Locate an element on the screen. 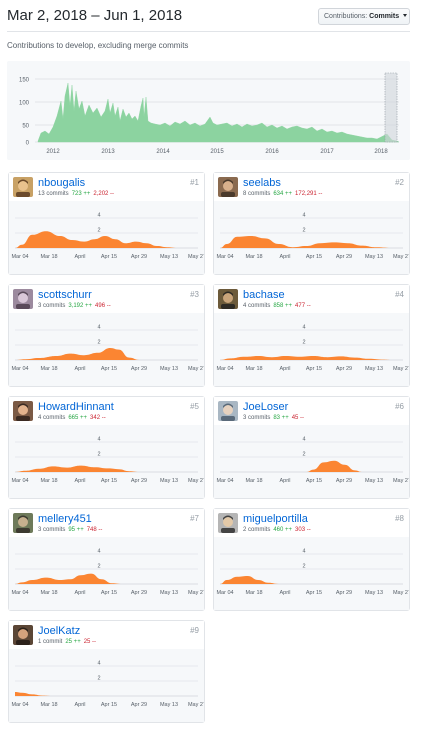 This screenshot has width=423, height=734. date-range-title: Mar 2, 2018 – Jun 1, 2018 is located at coordinates (95, 15).